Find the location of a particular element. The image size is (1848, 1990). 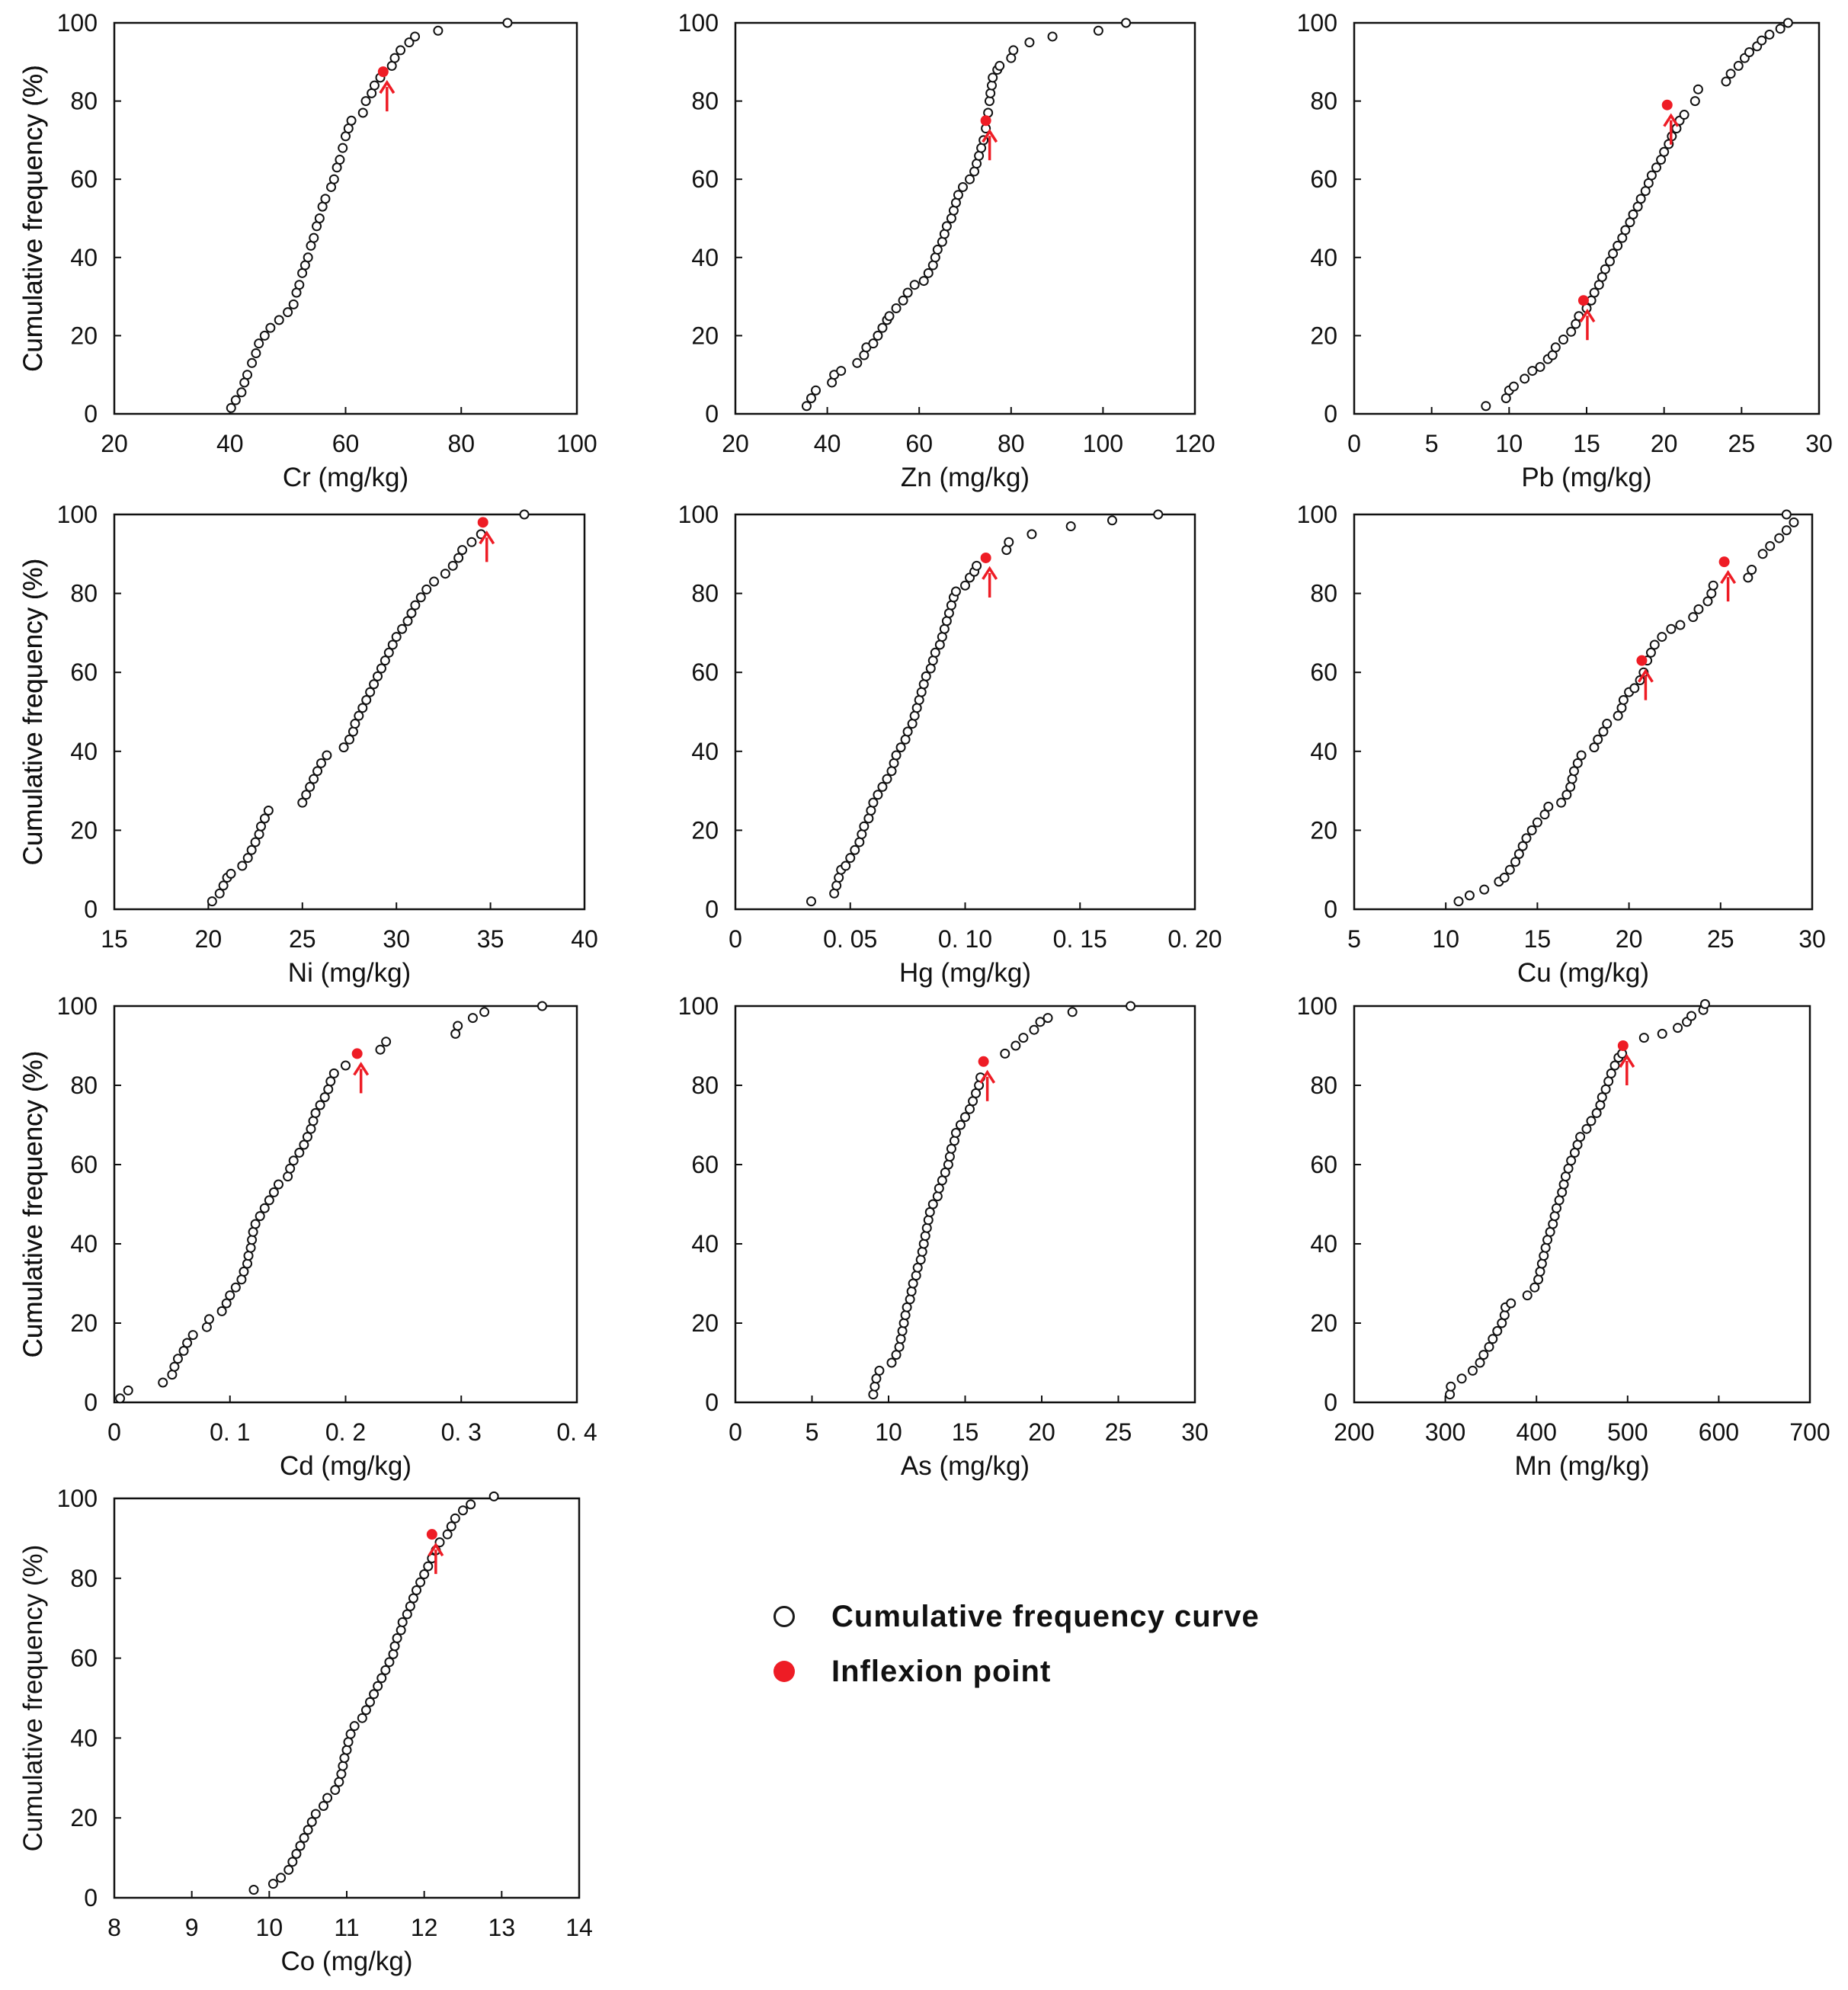

y-tick-label: 40 is located at coordinates (1323, 751).